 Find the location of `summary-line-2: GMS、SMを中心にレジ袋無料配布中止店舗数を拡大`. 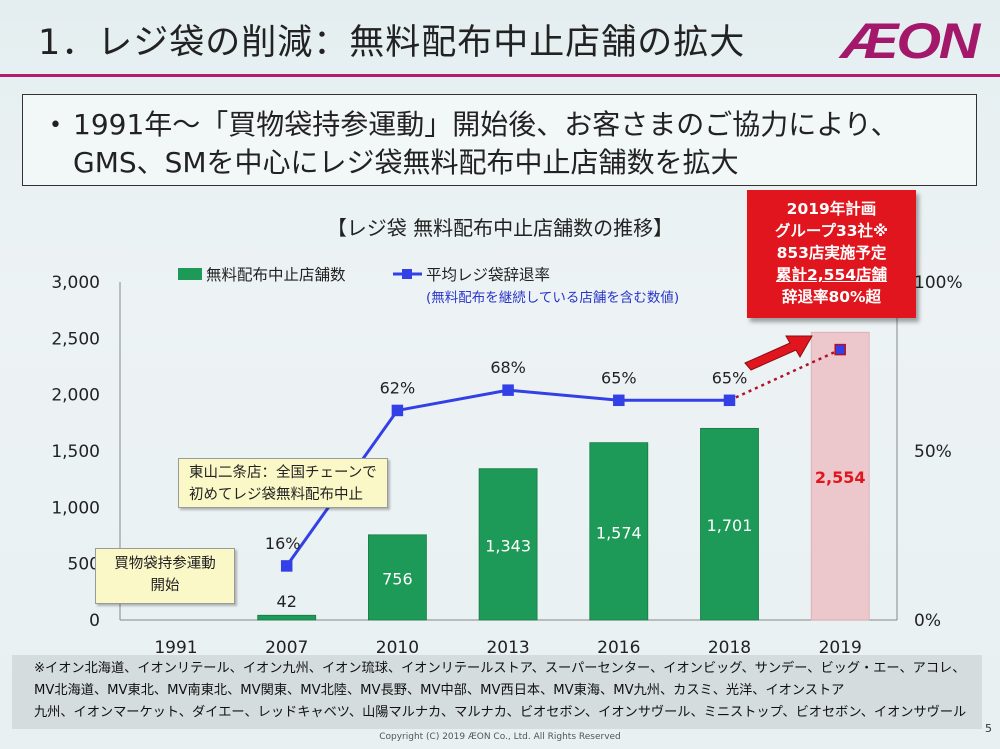

summary-line-2: GMS、SMを中心にレジ袋無料配布中止店舗数を拡大 is located at coordinates (406, 162).